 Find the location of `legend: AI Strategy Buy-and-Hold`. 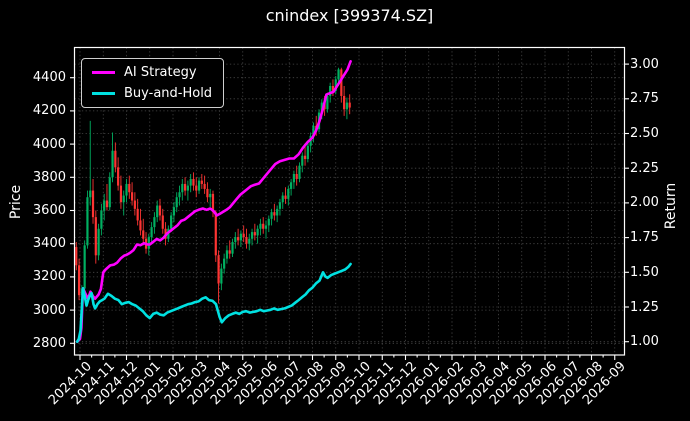

legend: AI Strategy Buy-and-Hold is located at coordinates (153, 83).